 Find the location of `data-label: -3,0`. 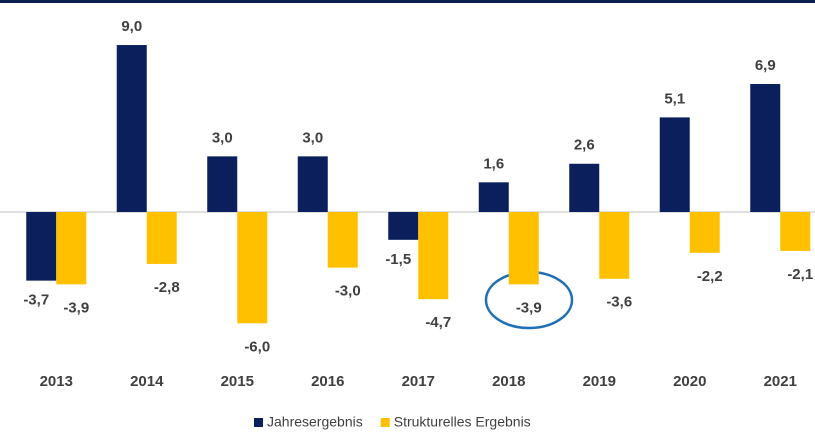

data-label: -3,0 is located at coordinates (348, 291).